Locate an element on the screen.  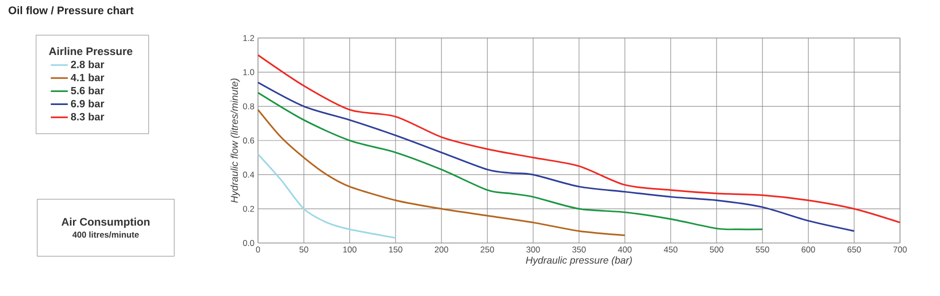
x-tick-label: 200 is located at coordinates (441, 249).